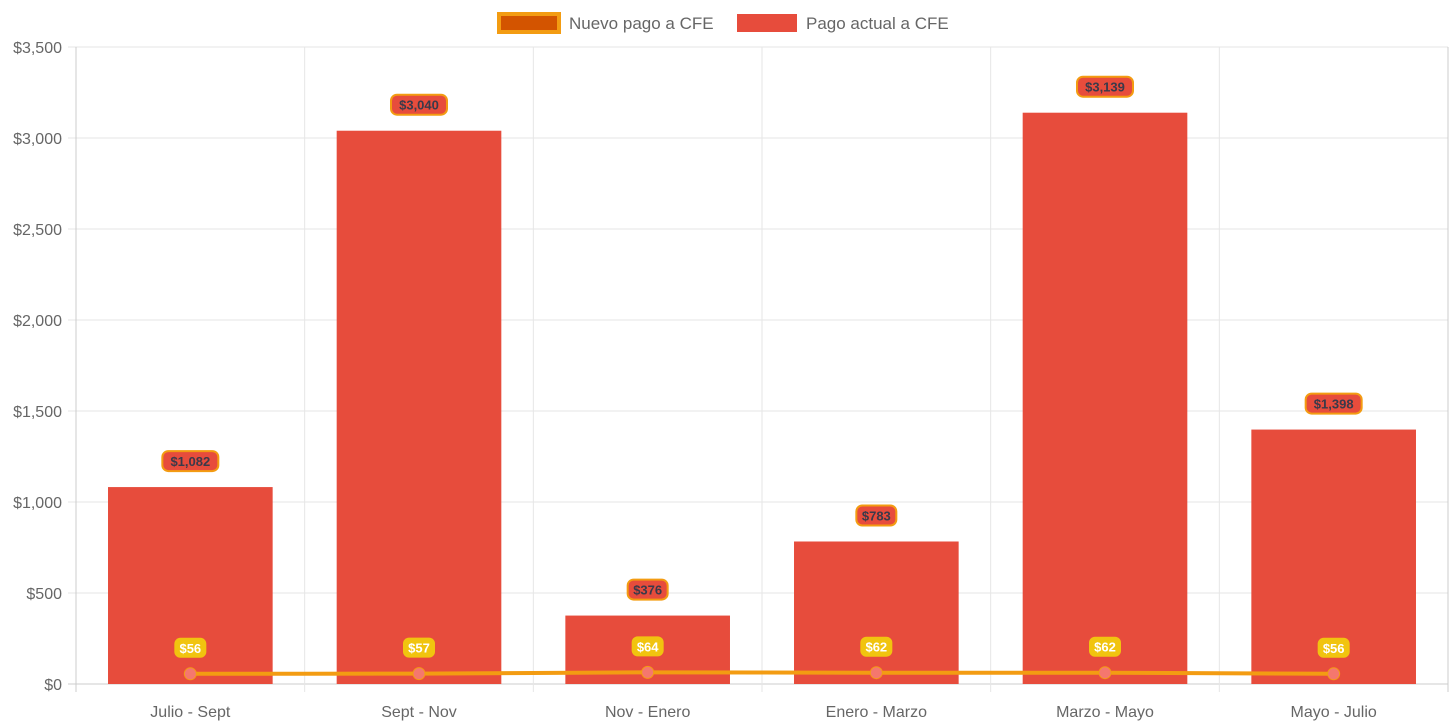  What do you see at coordinates (37, 321) in the screenshot?
I see `y-tick-label: $2,000` at bounding box center [37, 321].